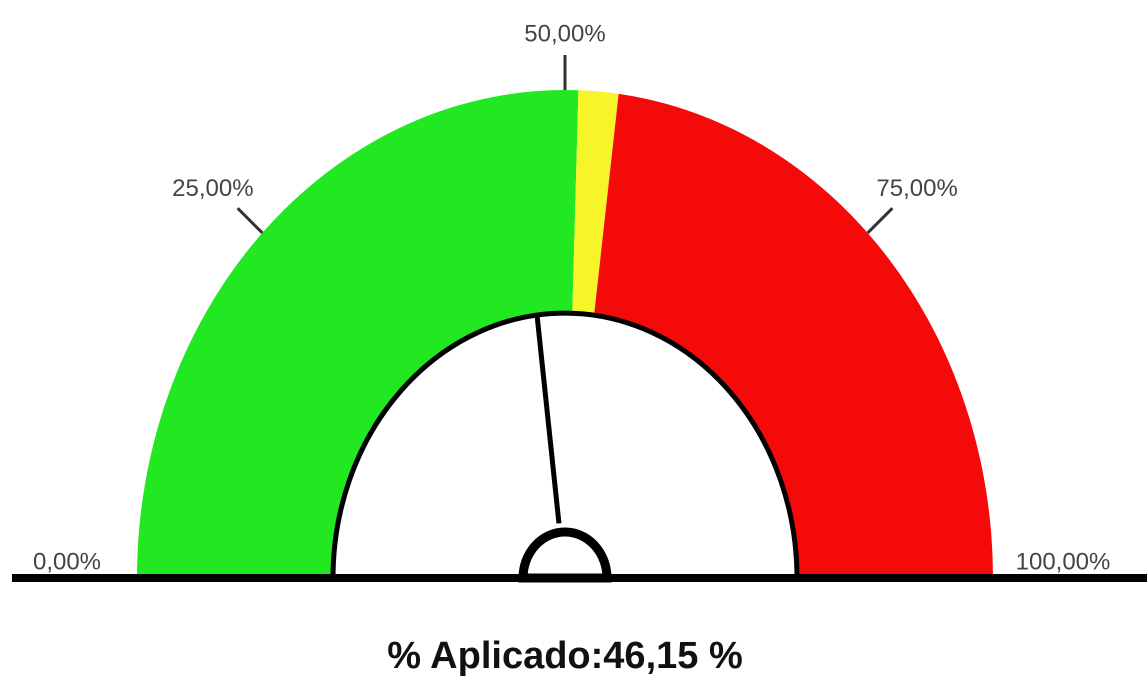 Image resolution: width=1147 pixels, height=694 pixels. I want to click on tick-label: 50,00%, so click(564, 33).